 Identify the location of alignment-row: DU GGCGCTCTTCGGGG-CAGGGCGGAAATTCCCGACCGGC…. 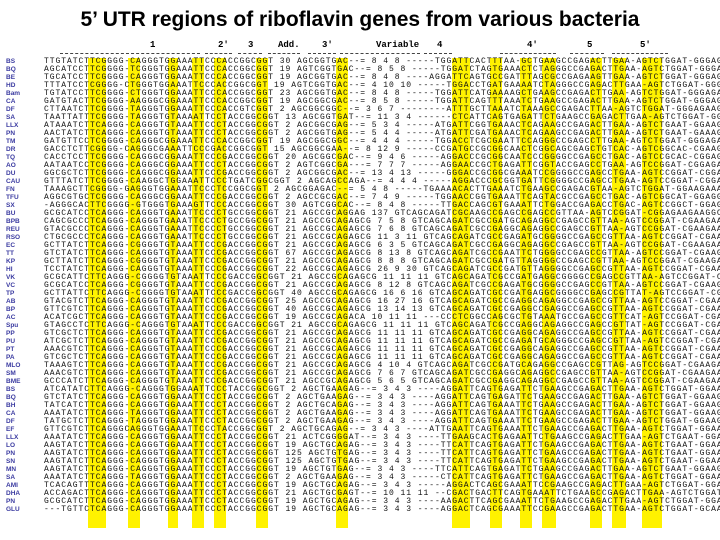
(360, 174).